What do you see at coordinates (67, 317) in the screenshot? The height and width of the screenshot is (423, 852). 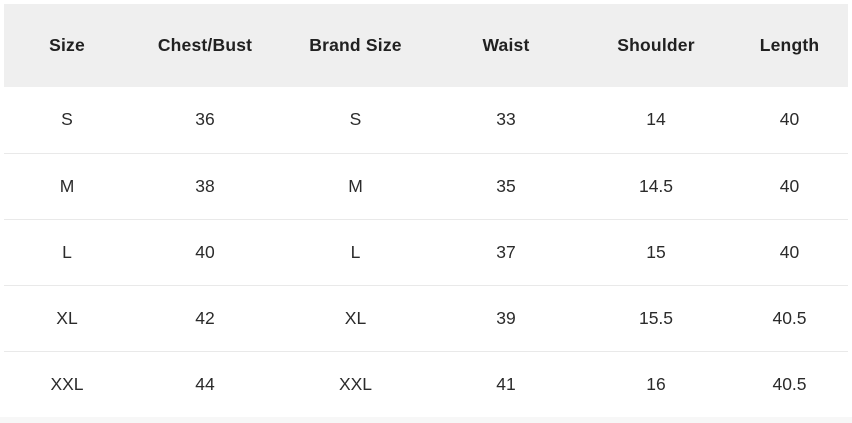 I see `cell-size: XL` at bounding box center [67, 317].